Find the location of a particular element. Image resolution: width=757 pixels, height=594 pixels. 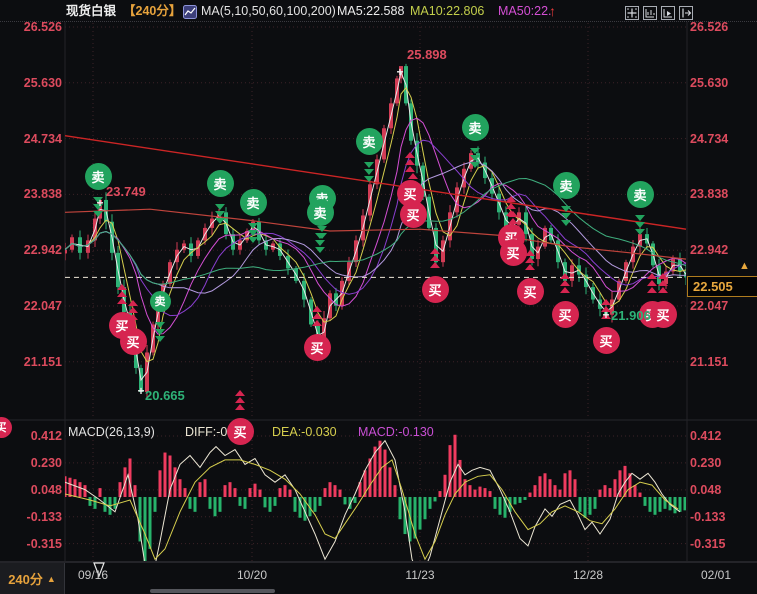

macd-dea-line is located at coordinates (372, 510).